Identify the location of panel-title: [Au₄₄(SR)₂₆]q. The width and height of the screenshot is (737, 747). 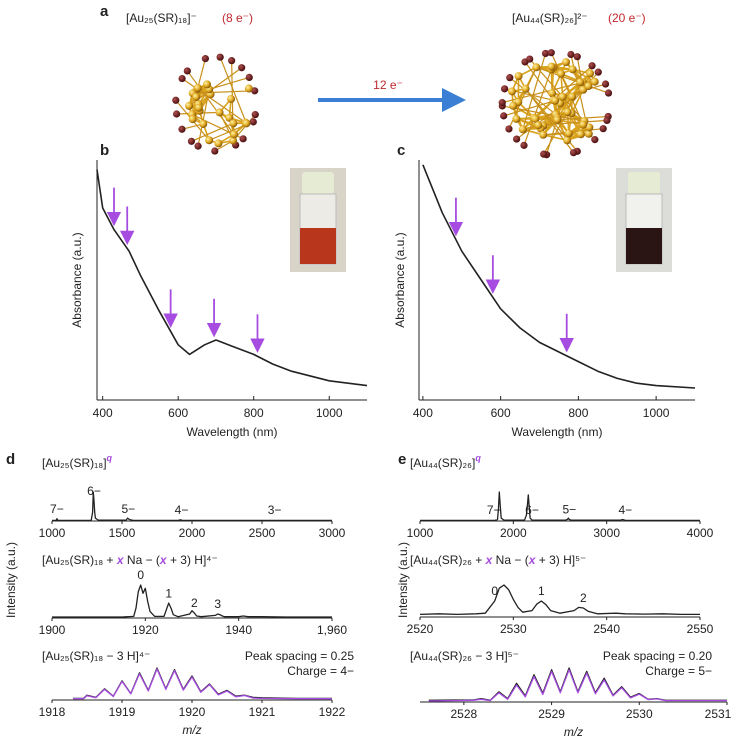
(445, 461).